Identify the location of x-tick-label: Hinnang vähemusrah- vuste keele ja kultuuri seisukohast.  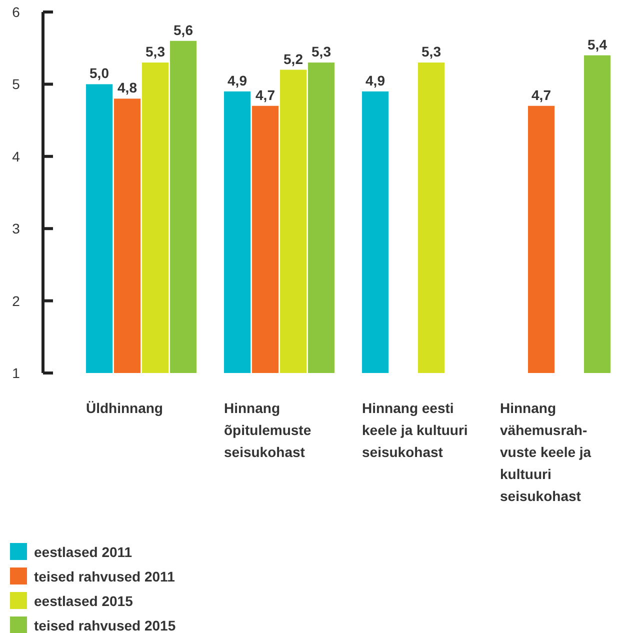
(546, 452).